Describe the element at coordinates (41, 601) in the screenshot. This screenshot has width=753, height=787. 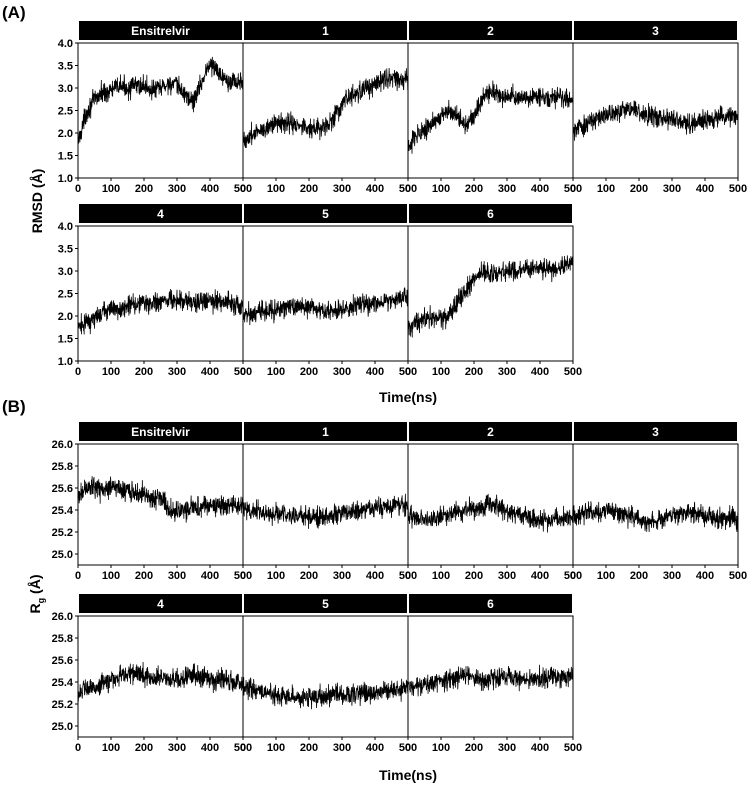
I see `rg-ylabel-sub: g` at that location.